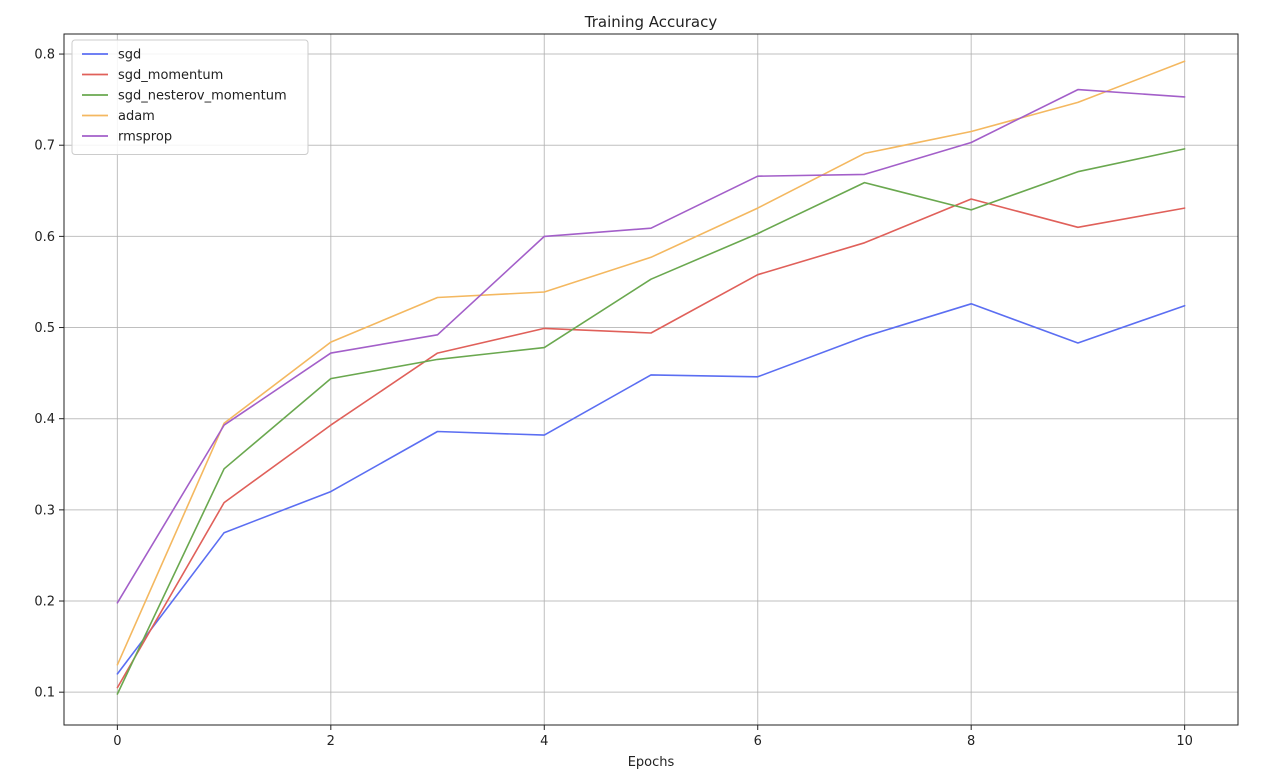 Image resolution: width=1288 pixels, height=776 pixels. Describe the element at coordinates (651, 22) in the screenshot. I see `chart-title: Training Accuracy` at that location.